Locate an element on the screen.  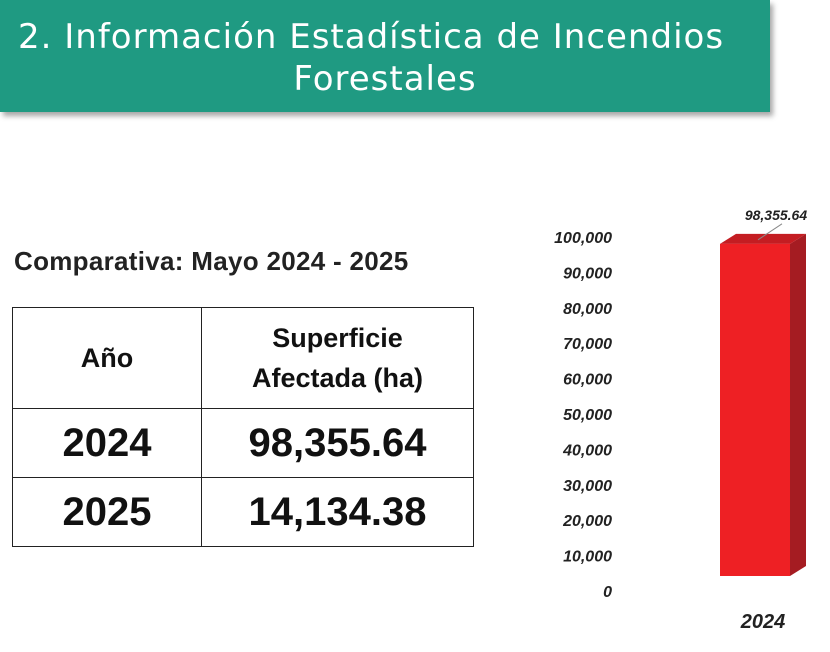
data-label: 98,355.64 is located at coordinates (776, 215).